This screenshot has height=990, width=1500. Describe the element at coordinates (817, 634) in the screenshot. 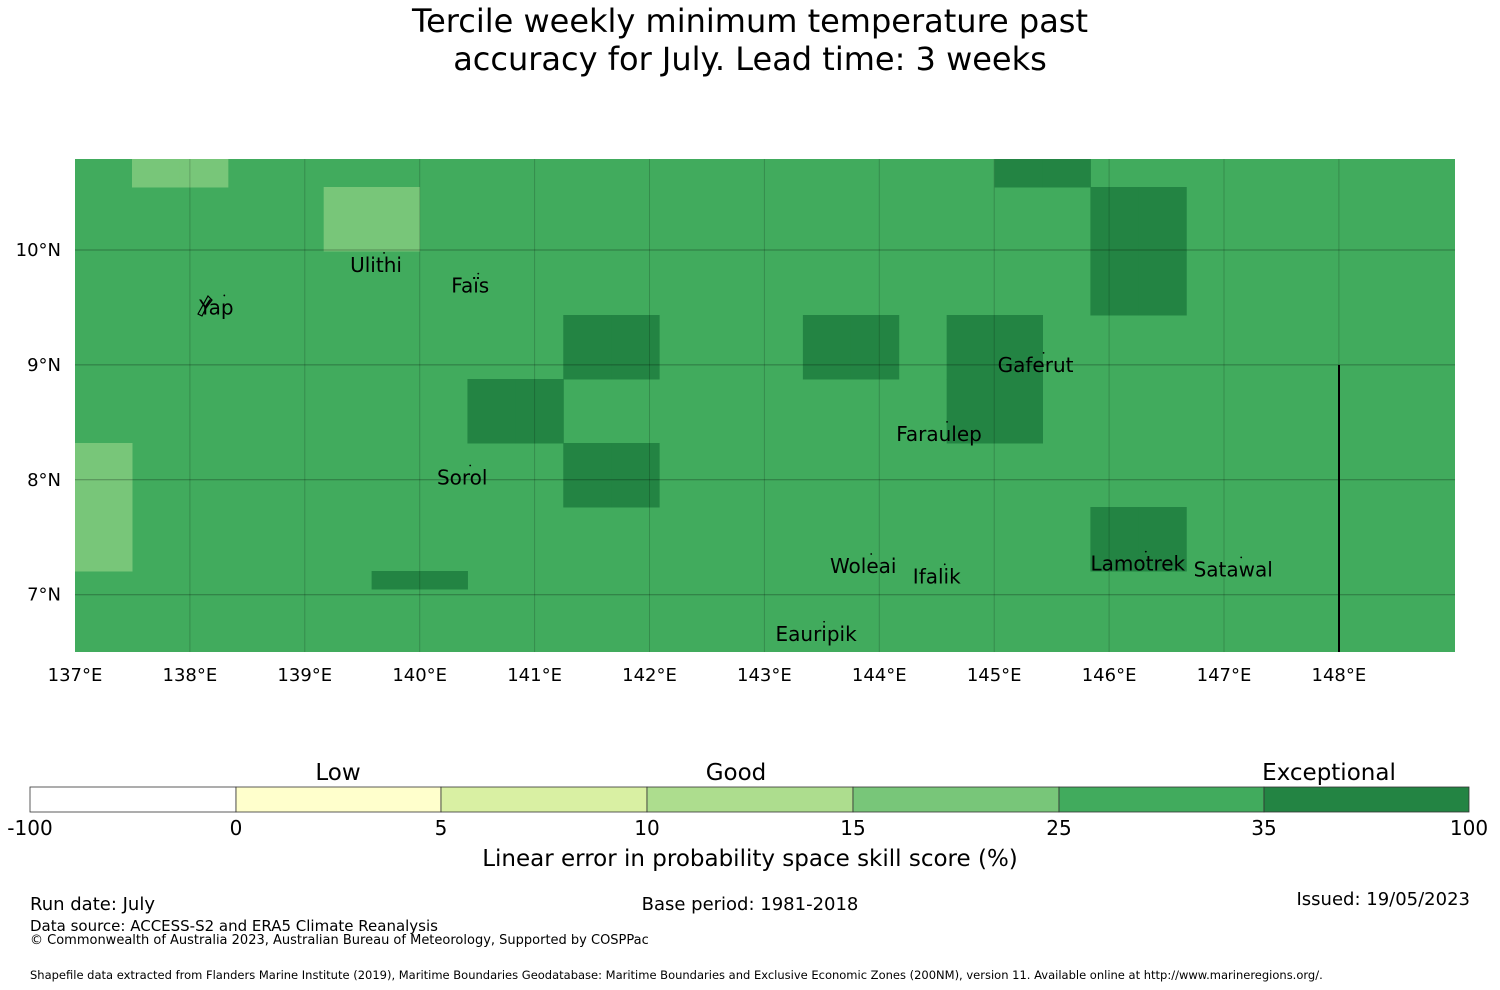

I see `place-label: Eauripik` at that location.